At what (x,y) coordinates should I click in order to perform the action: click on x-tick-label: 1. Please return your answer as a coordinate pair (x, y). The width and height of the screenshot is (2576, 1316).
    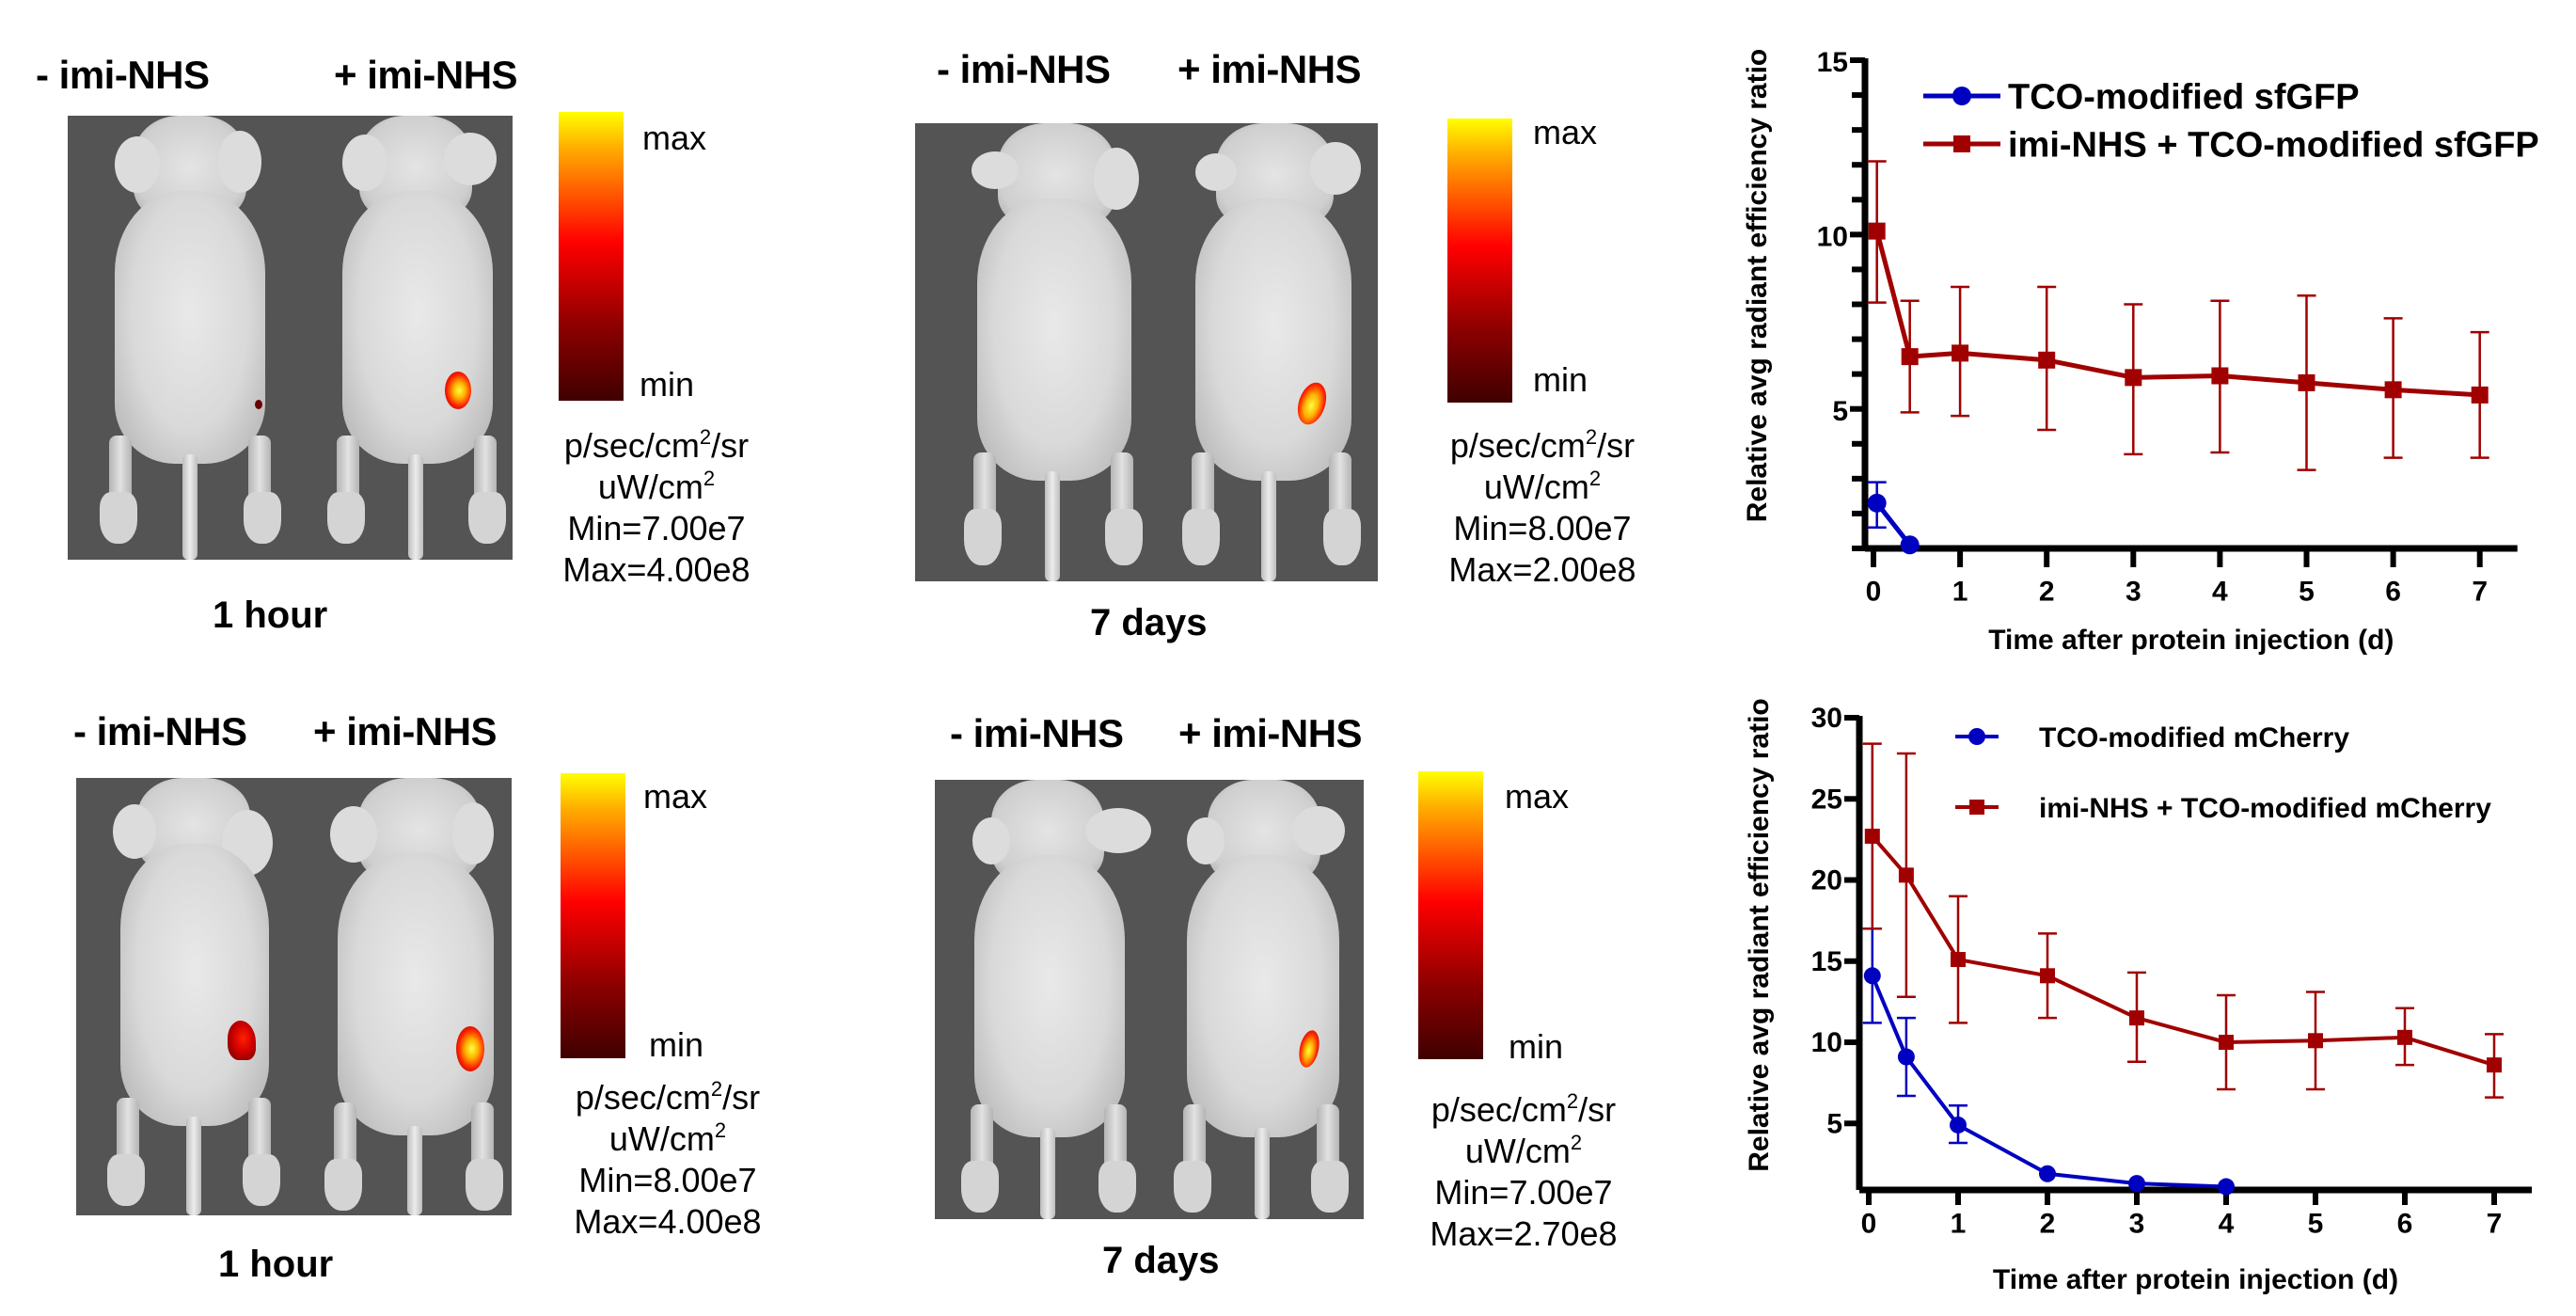
    Looking at the image, I should click on (1960, 592).